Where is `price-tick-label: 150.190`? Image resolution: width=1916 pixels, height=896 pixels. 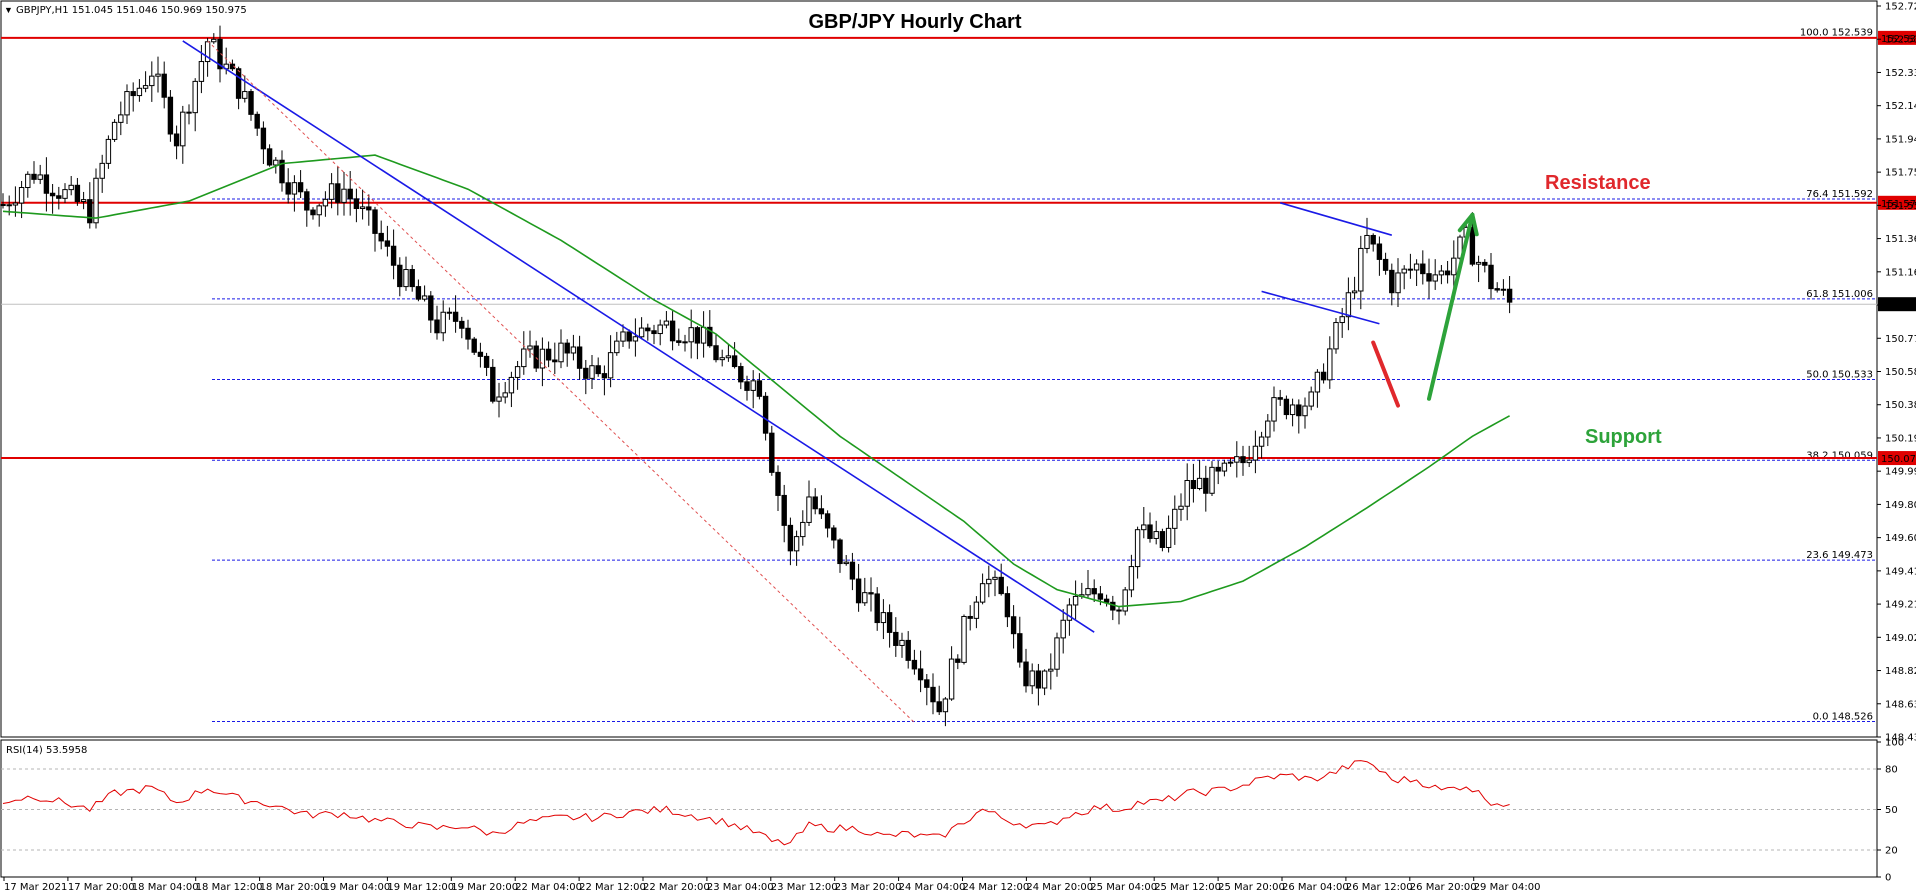
price-tick-label: 150.190 is located at coordinates (1900, 438).